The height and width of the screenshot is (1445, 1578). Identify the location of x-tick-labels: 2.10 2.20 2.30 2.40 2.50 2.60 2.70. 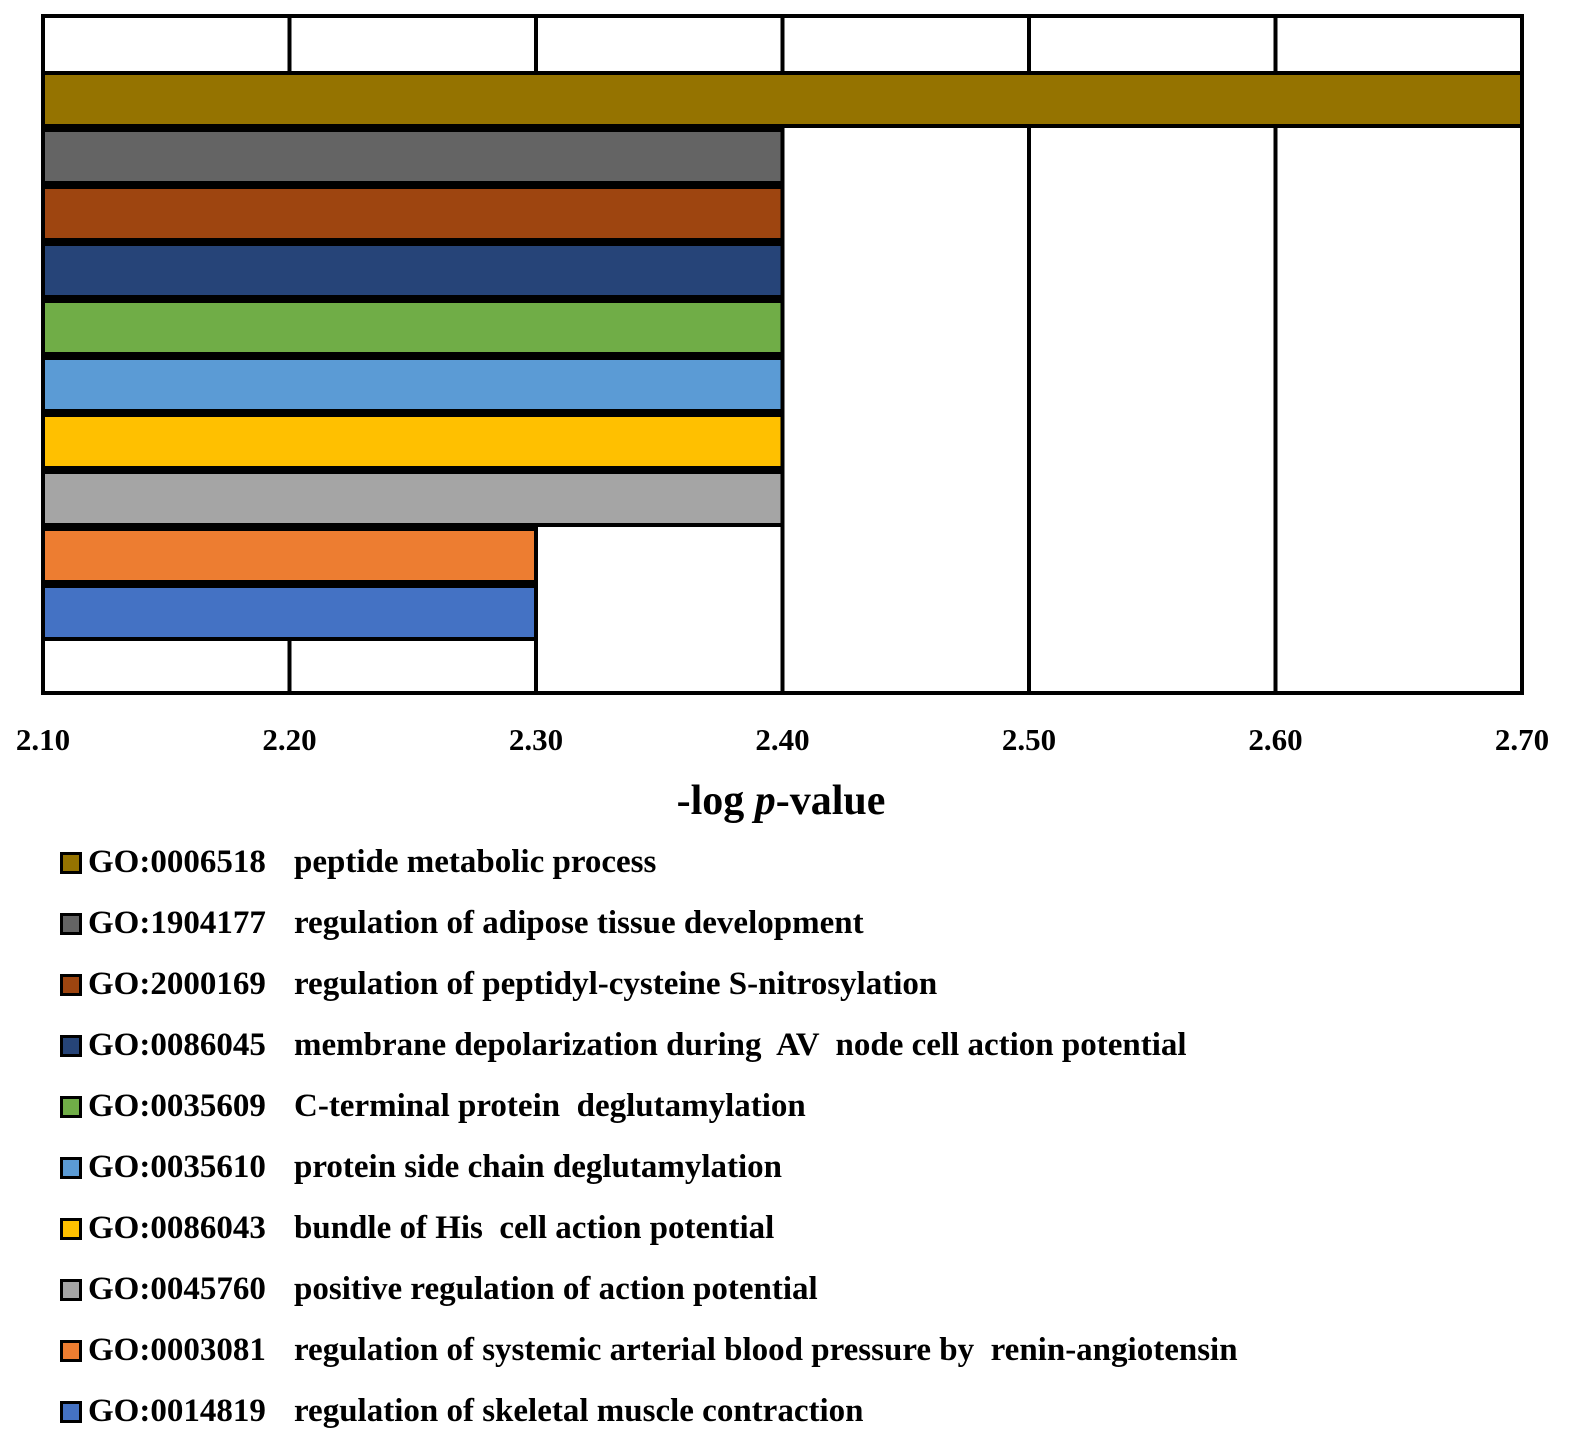
(782, 739).